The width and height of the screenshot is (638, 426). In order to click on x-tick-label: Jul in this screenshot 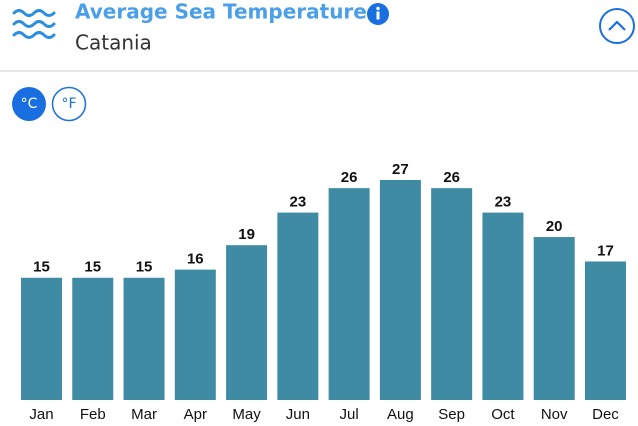, I will do `click(349, 414)`.